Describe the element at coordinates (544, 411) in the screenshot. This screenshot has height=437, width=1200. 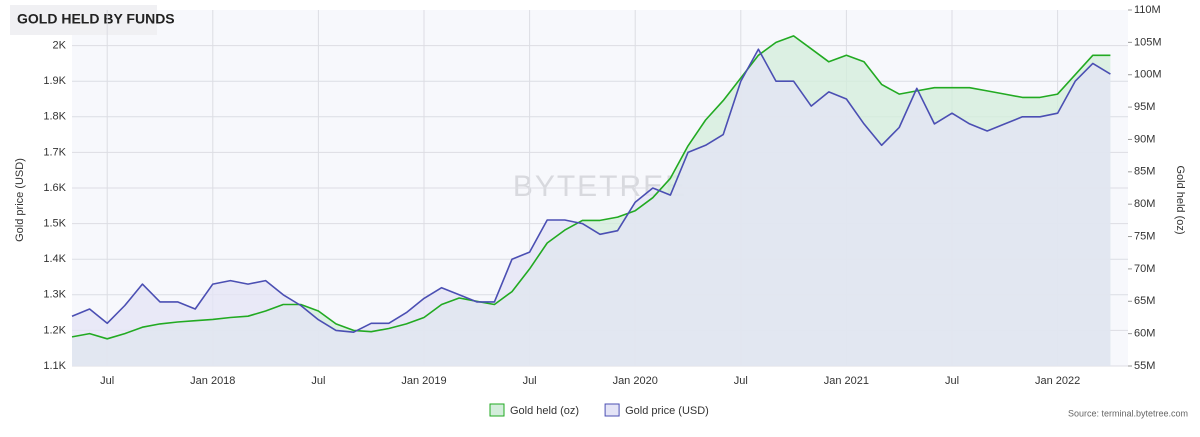
I see `legend-label: Gold held (oz)` at that location.